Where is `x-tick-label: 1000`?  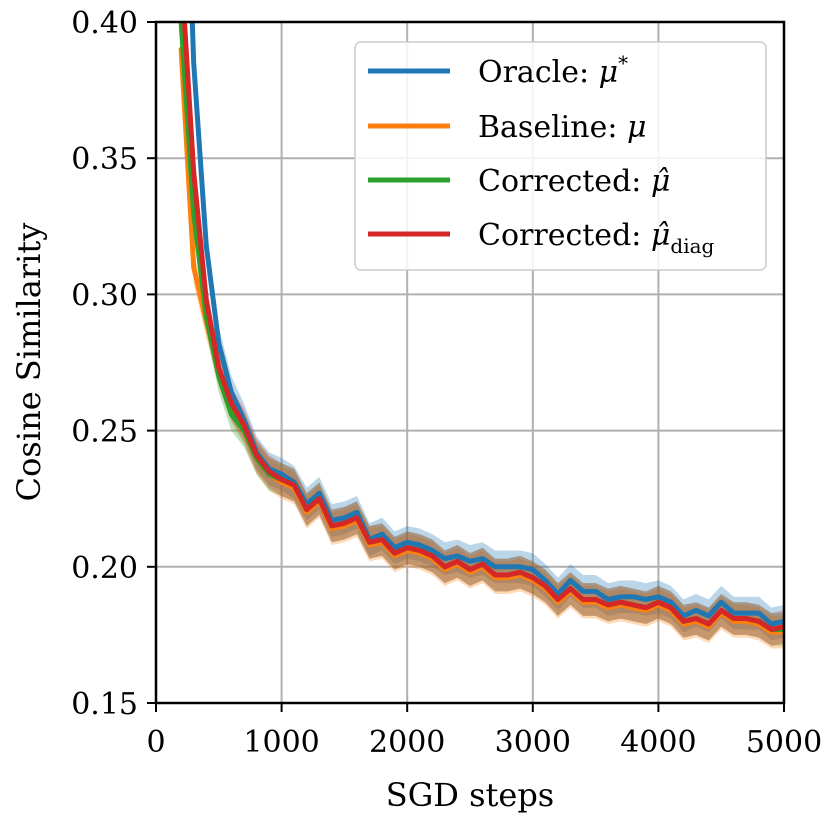
x-tick-label: 1000 is located at coordinates (281, 742).